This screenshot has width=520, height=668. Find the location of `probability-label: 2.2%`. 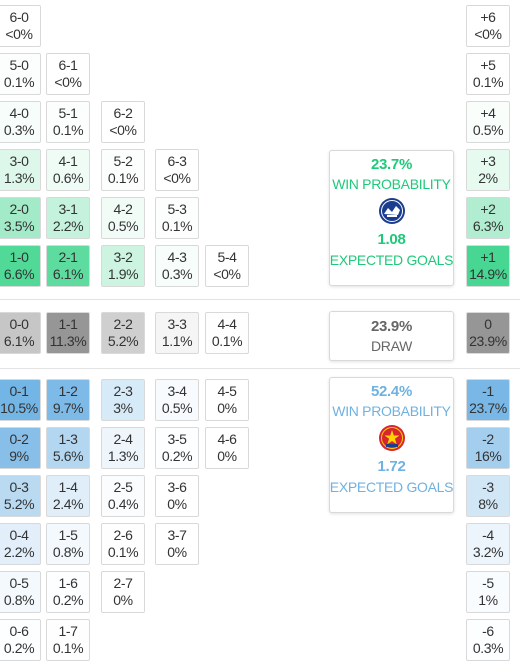

probability-label: 2.2% is located at coordinates (68, 226).